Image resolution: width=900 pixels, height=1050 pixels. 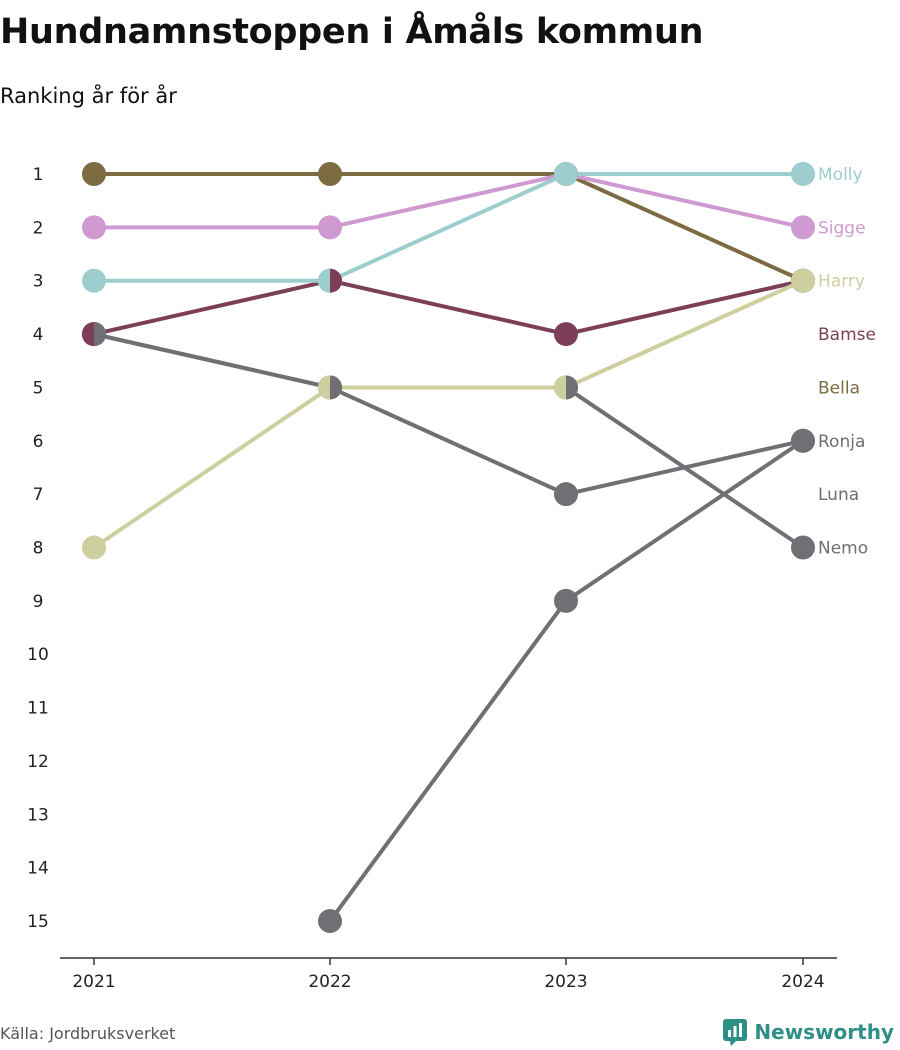 What do you see at coordinates (38, 282) in the screenshot?
I see `y-tick-label: 3` at bounding box center [38, 282].